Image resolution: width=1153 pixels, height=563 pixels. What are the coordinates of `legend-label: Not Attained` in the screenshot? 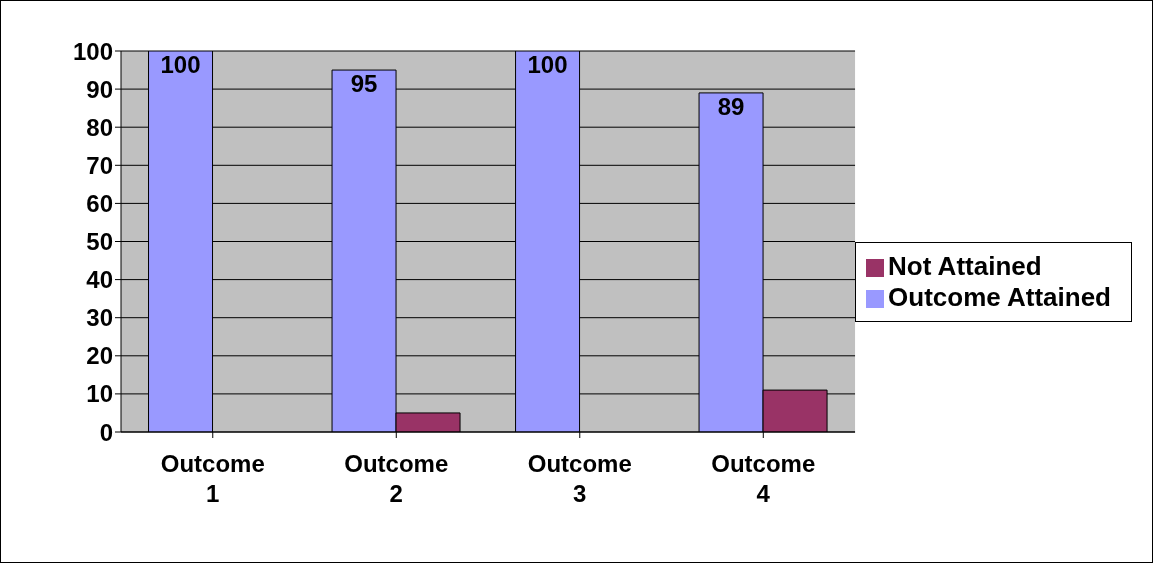 It's located at (965, 265).